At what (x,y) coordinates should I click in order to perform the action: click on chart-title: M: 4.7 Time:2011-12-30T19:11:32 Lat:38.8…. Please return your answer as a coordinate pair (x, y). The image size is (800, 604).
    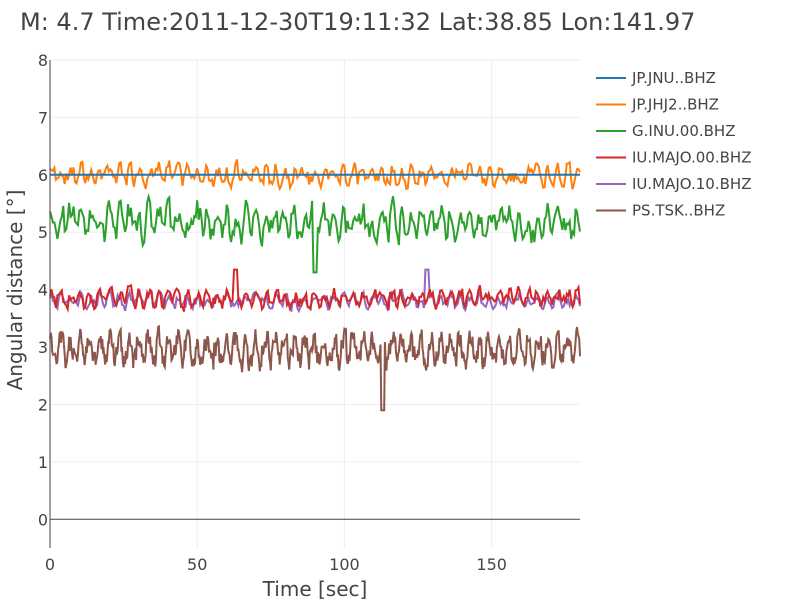
    Looking at the image, I should click on (357, 22).